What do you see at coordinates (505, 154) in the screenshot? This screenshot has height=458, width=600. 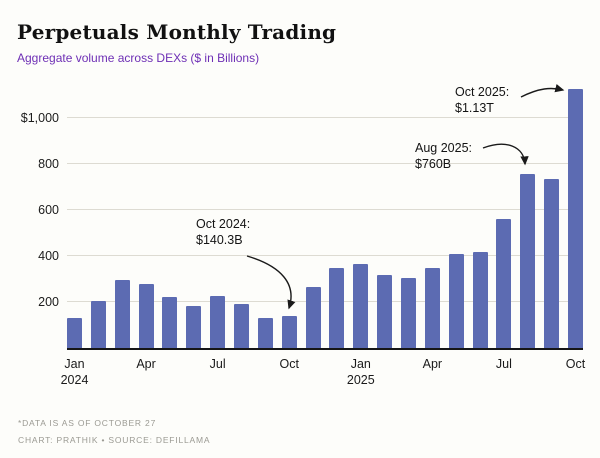 I see `arrow-aug-2025` at bounding box center [505, 154].